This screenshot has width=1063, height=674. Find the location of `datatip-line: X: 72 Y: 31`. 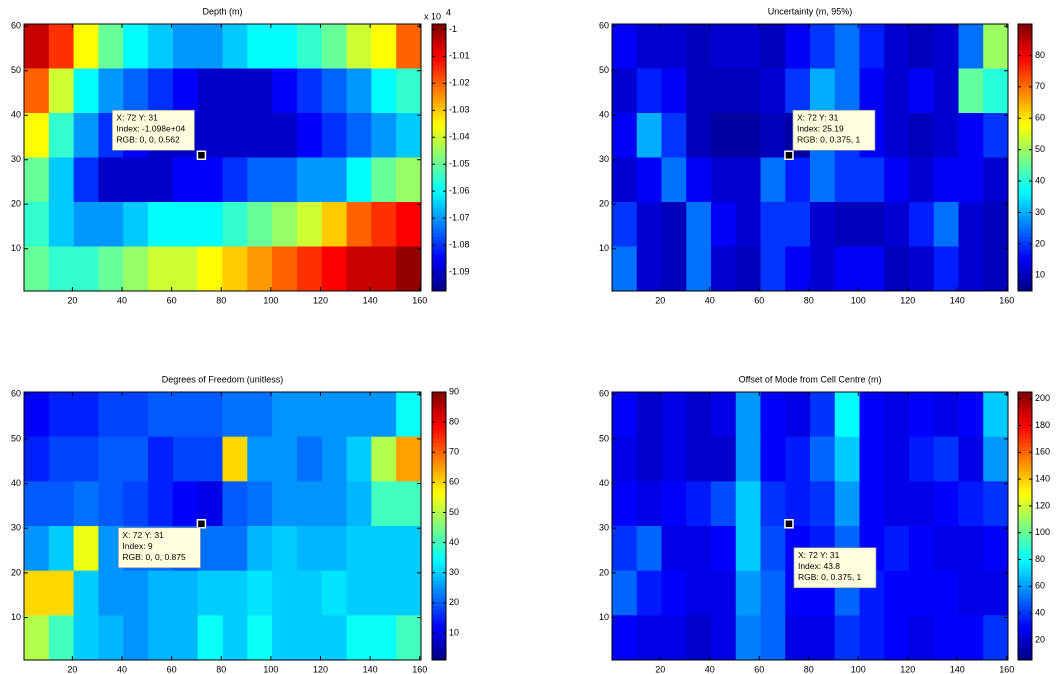

datatip-line: X: 72 Y: 31 is located at coordinates (818, 118).